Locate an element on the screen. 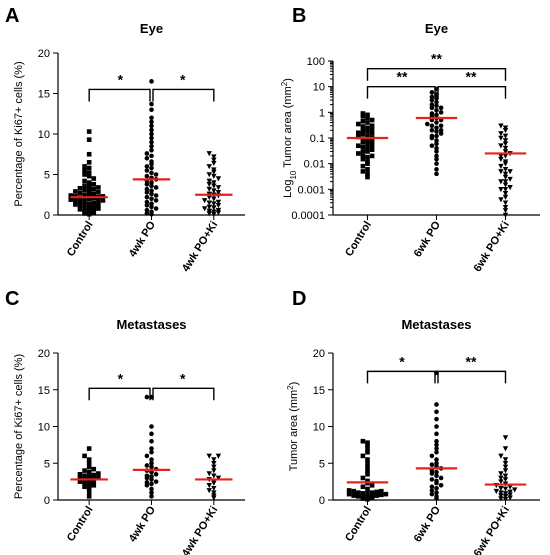  y-axis-title-text: ) is located at coordinates (294, 384).